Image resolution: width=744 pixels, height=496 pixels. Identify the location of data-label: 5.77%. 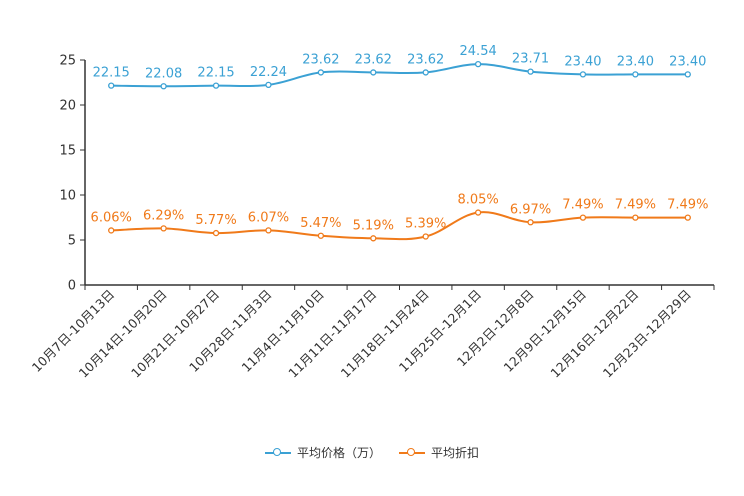
(215, 220).